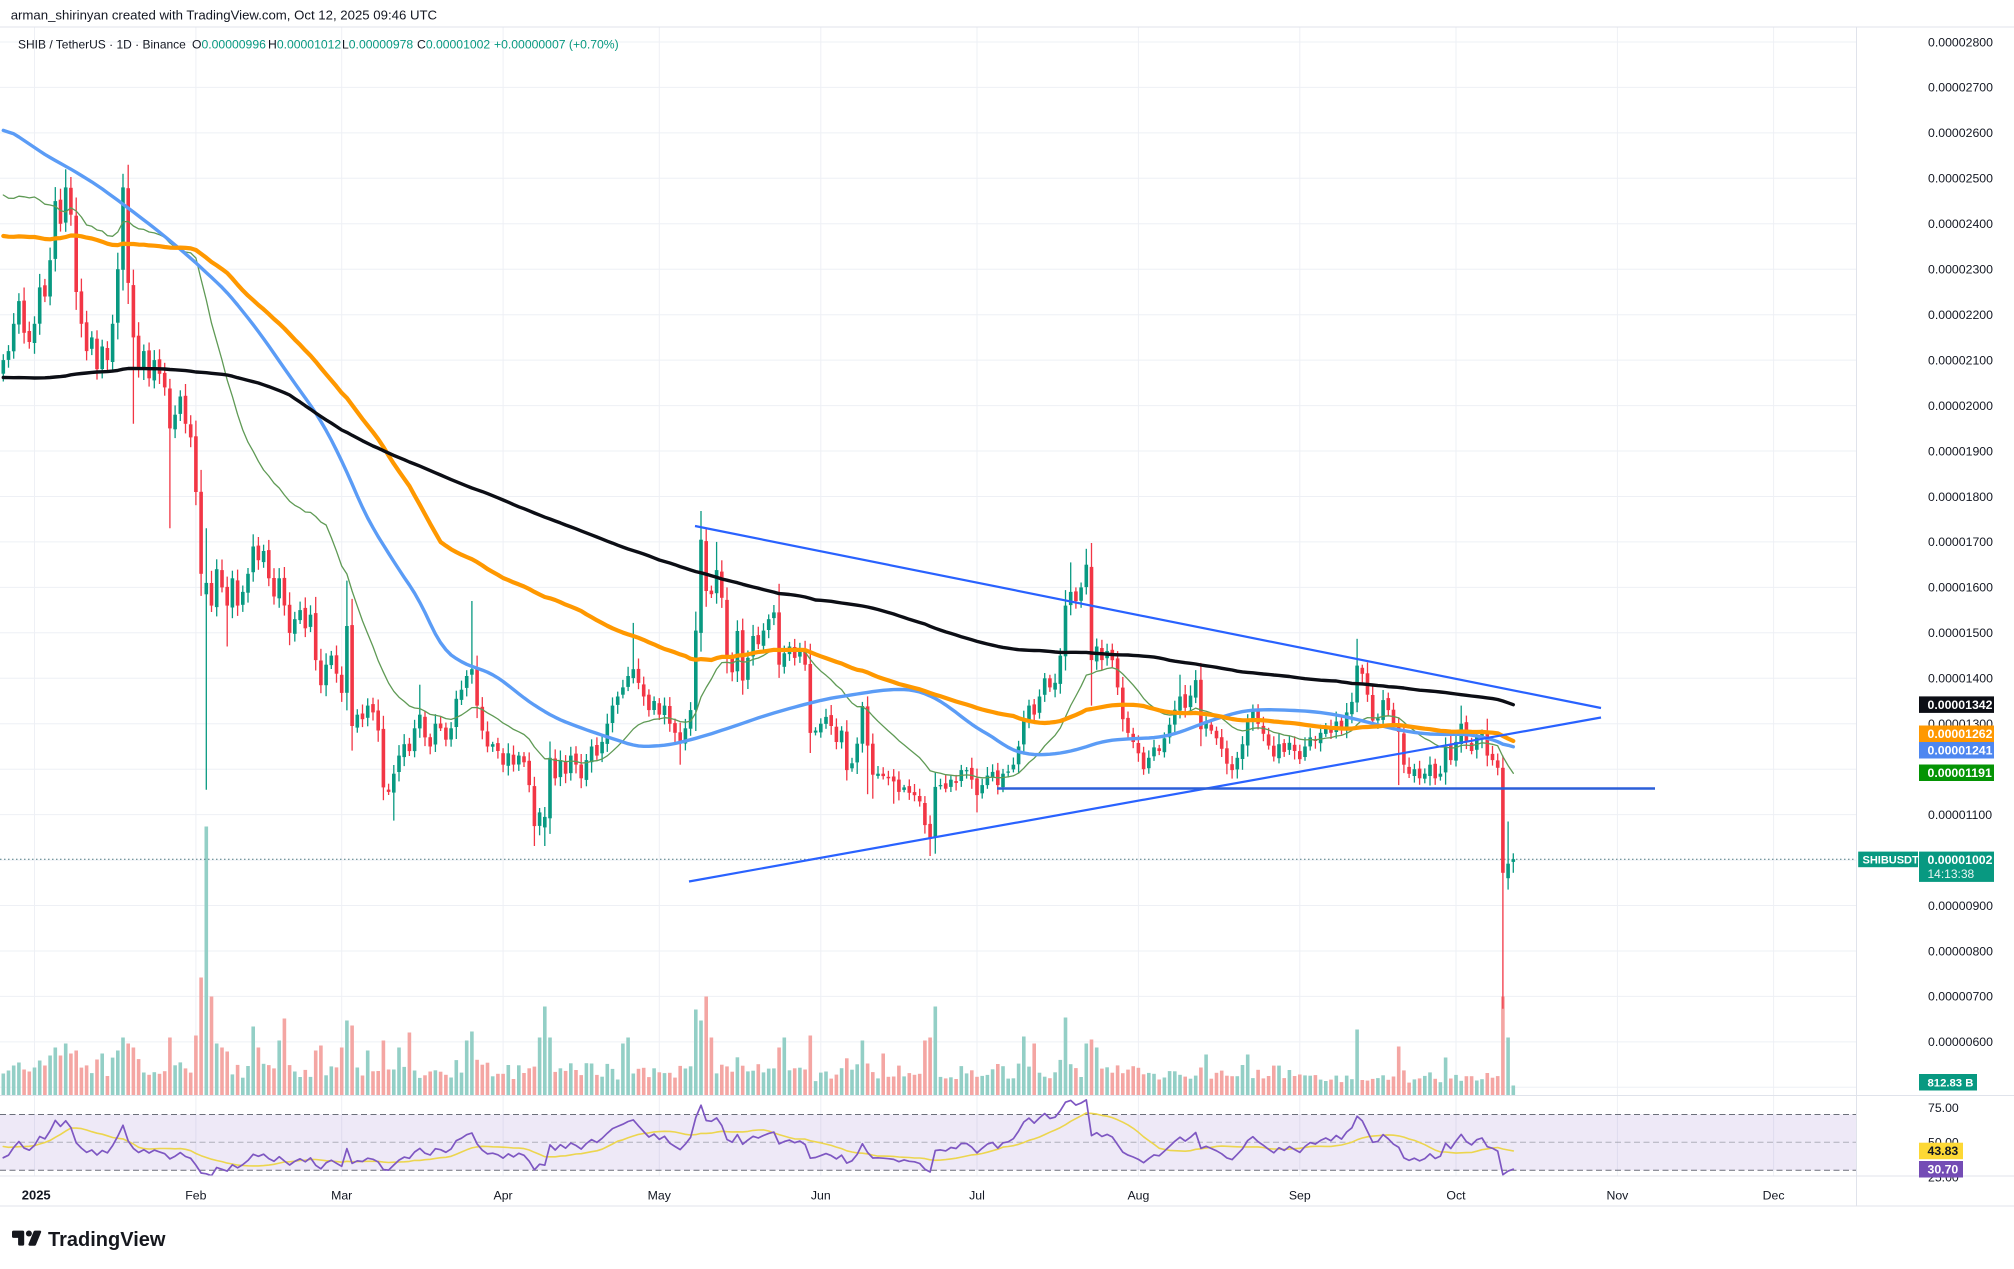  What do you see at coordinates (36, 1195) in the screenshot?
I see `svg-text: 2025` at bounding box center [36, 1195].